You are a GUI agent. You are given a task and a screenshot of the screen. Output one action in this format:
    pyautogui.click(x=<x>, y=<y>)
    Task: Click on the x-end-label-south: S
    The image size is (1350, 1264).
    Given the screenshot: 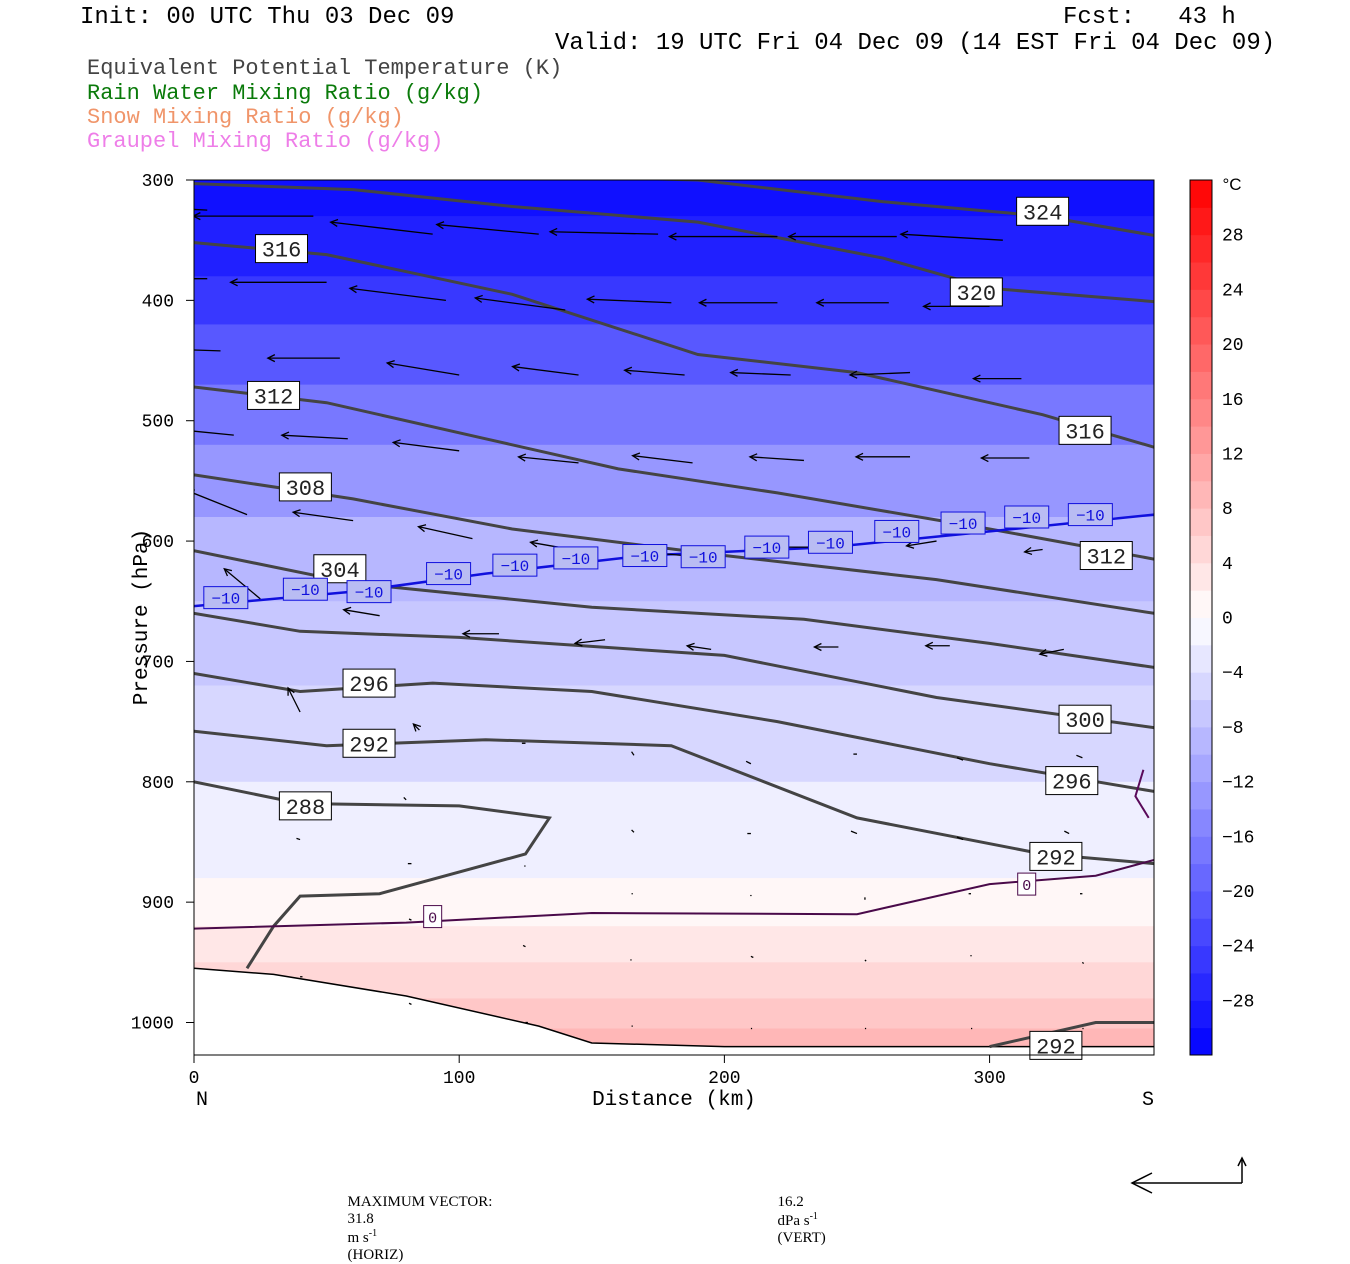 What is the action you would take?
    pyautogui.click(x=1148, y=1100)
    